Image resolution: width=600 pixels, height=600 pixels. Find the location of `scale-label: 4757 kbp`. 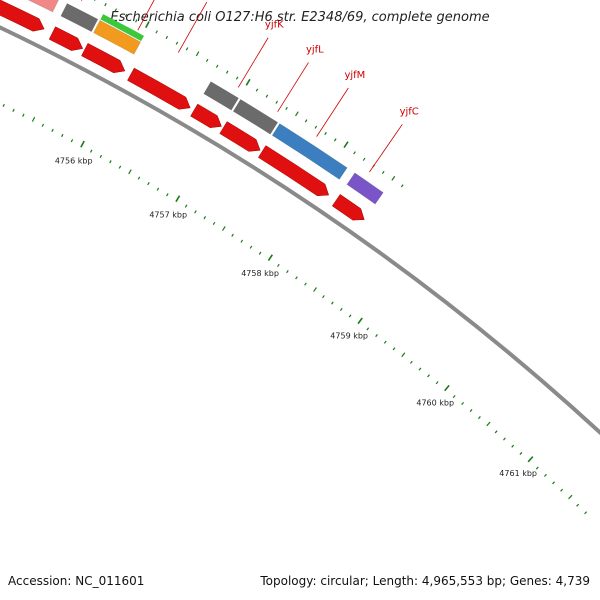

scale-label: 4757 kbp is located at coordinates (168, 215).